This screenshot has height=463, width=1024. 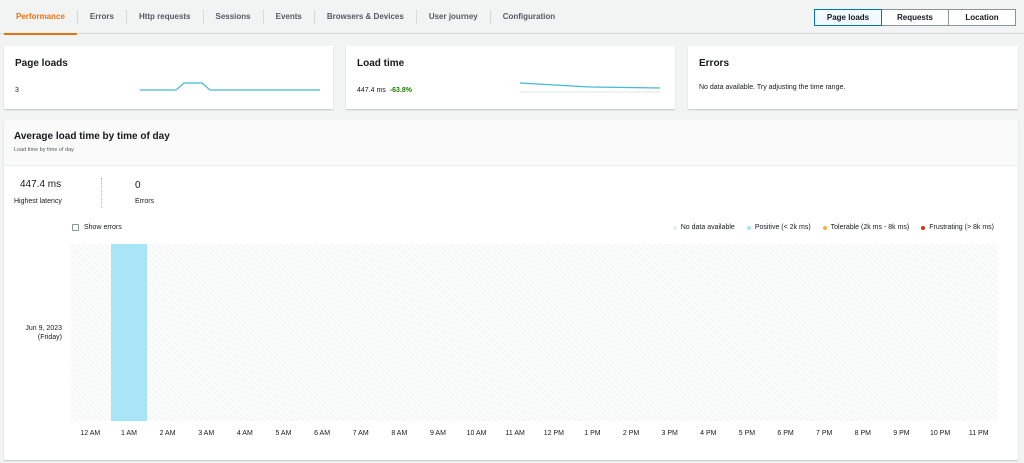 What do you see at coordinates (553, 433) in the screenshot?
I see `hour-label: 12 PM` at bounding box center [553, 433].